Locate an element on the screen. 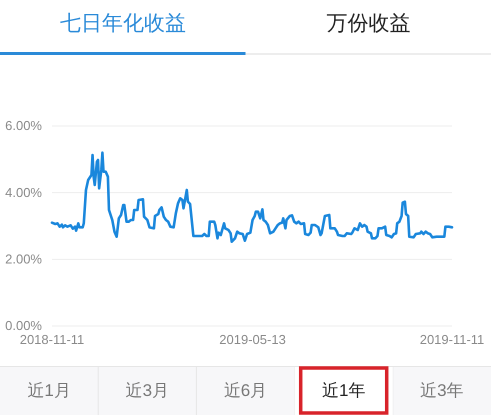 Image resolution: width=491 pixels, height=417 pixels. text: 近1月 is located at coordinates (49, 390).